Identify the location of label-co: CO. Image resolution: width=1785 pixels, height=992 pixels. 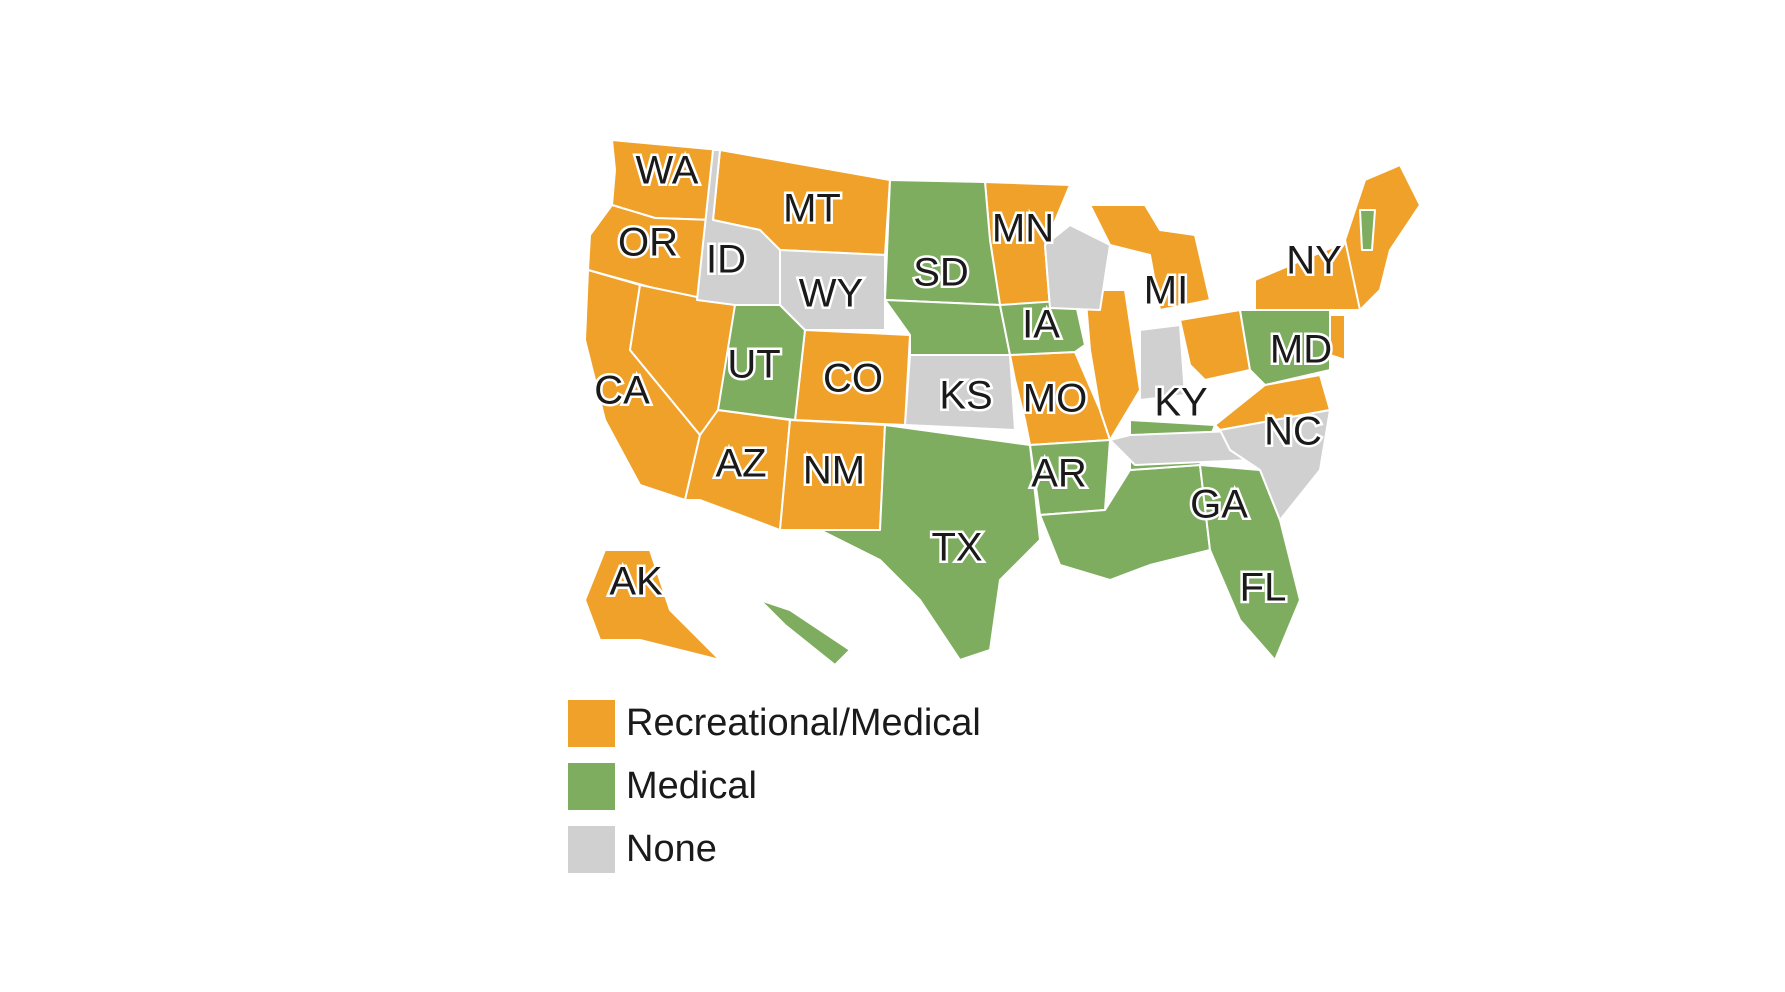
(853, 379).